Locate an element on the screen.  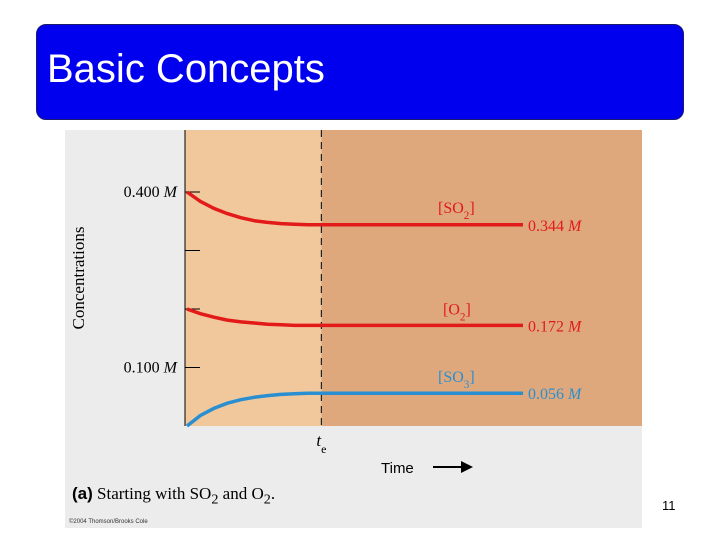
x-axis-label: Time is located at coordinates (397, 468).